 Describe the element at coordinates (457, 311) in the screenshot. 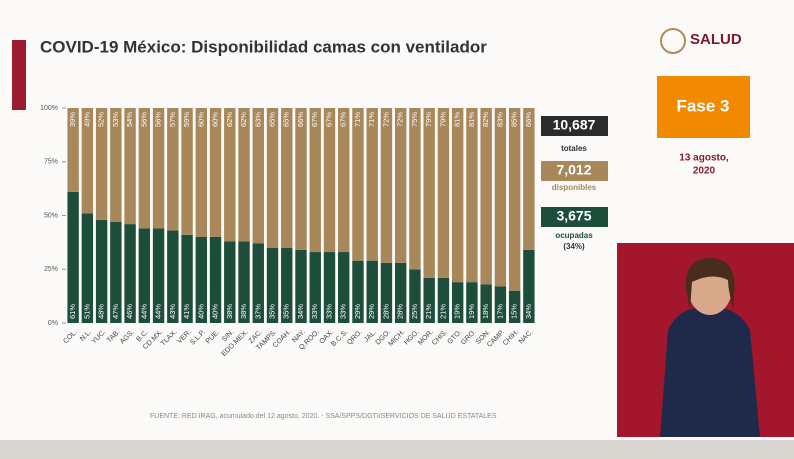

I see `value-label: 19%` at that location.